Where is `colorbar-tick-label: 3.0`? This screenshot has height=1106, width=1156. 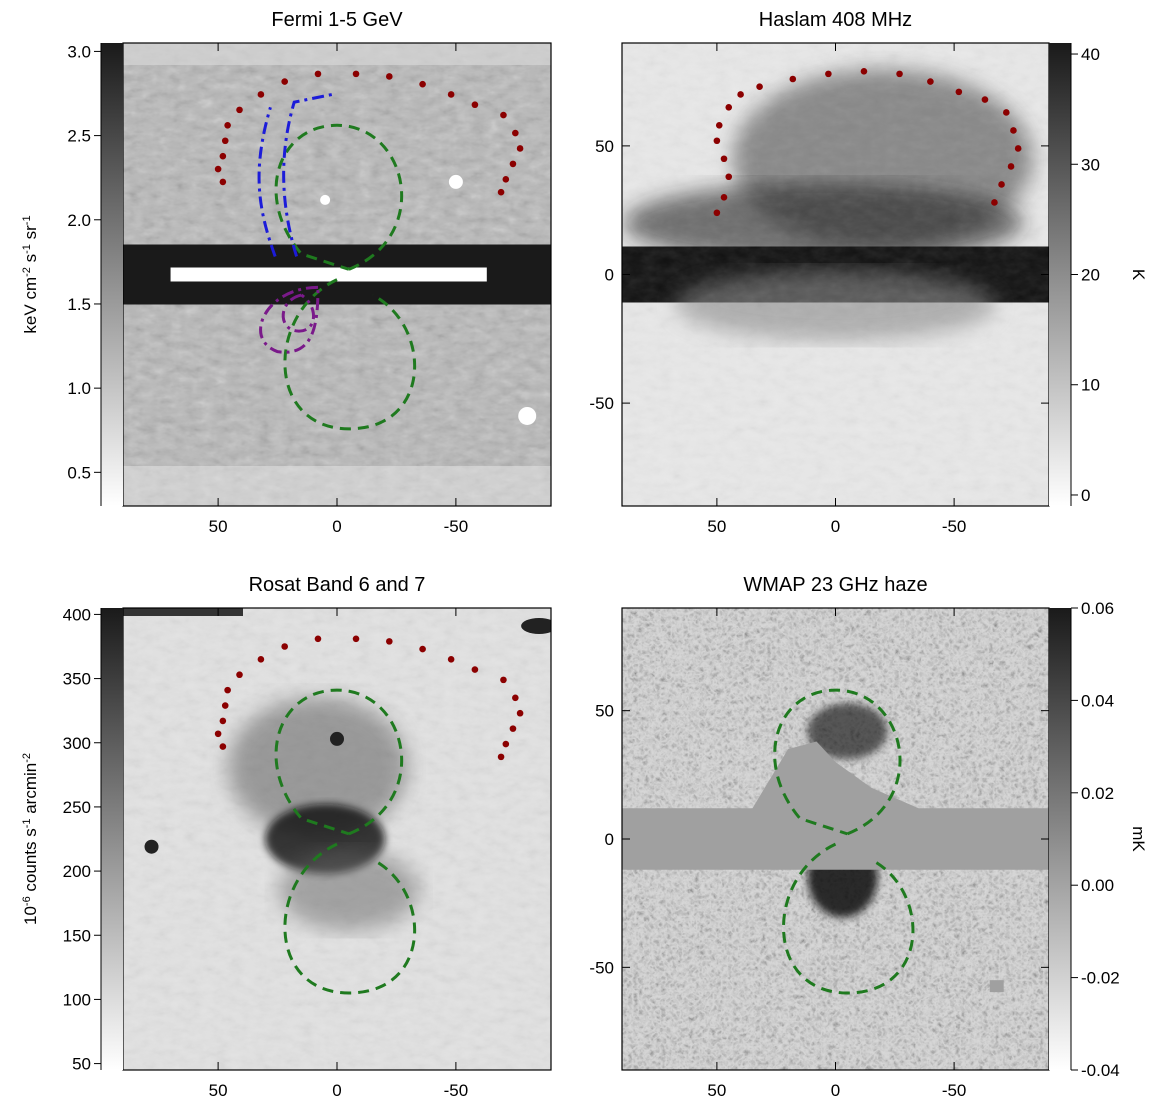 colorbar-tick-label: 3.0 is located at coordinates (79, 51).